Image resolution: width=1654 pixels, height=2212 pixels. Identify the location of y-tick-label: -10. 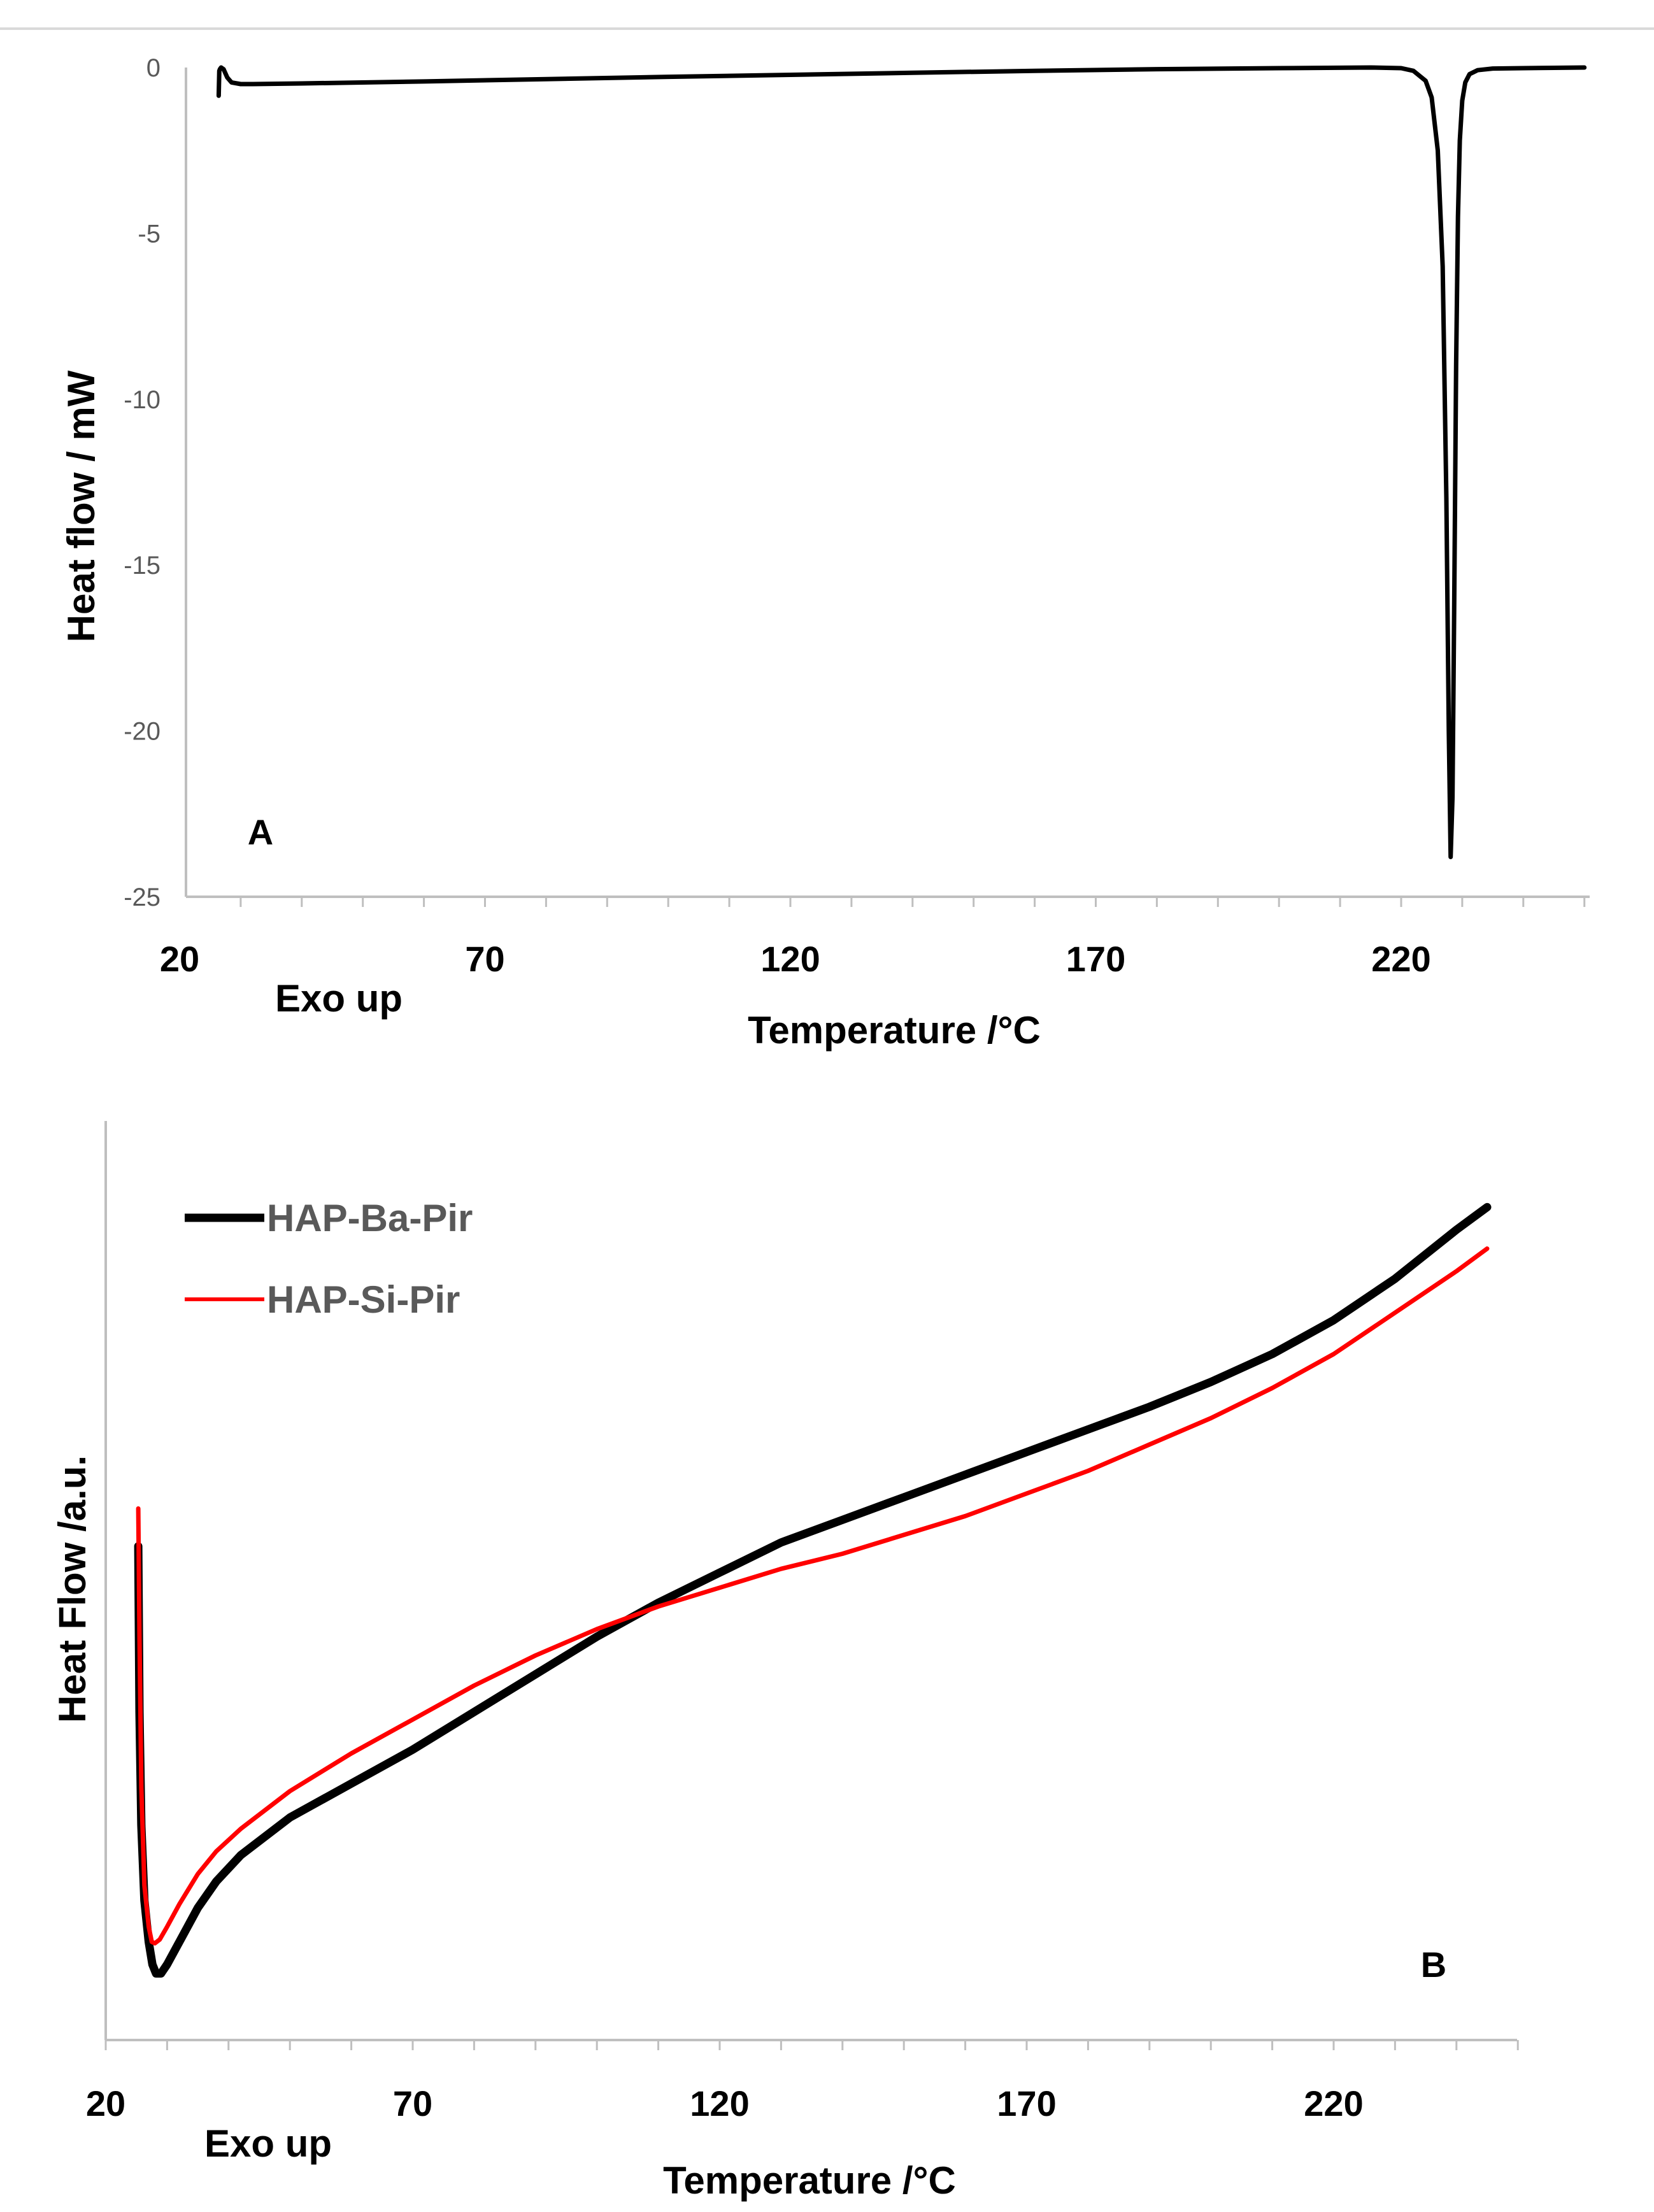
(142, 400).